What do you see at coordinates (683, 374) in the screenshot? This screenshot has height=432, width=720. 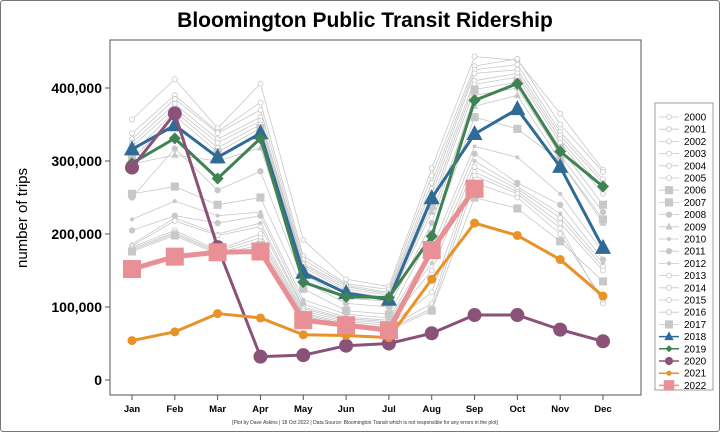 I see `legend-item-2021: 2021` at bounding box center [683, 374].